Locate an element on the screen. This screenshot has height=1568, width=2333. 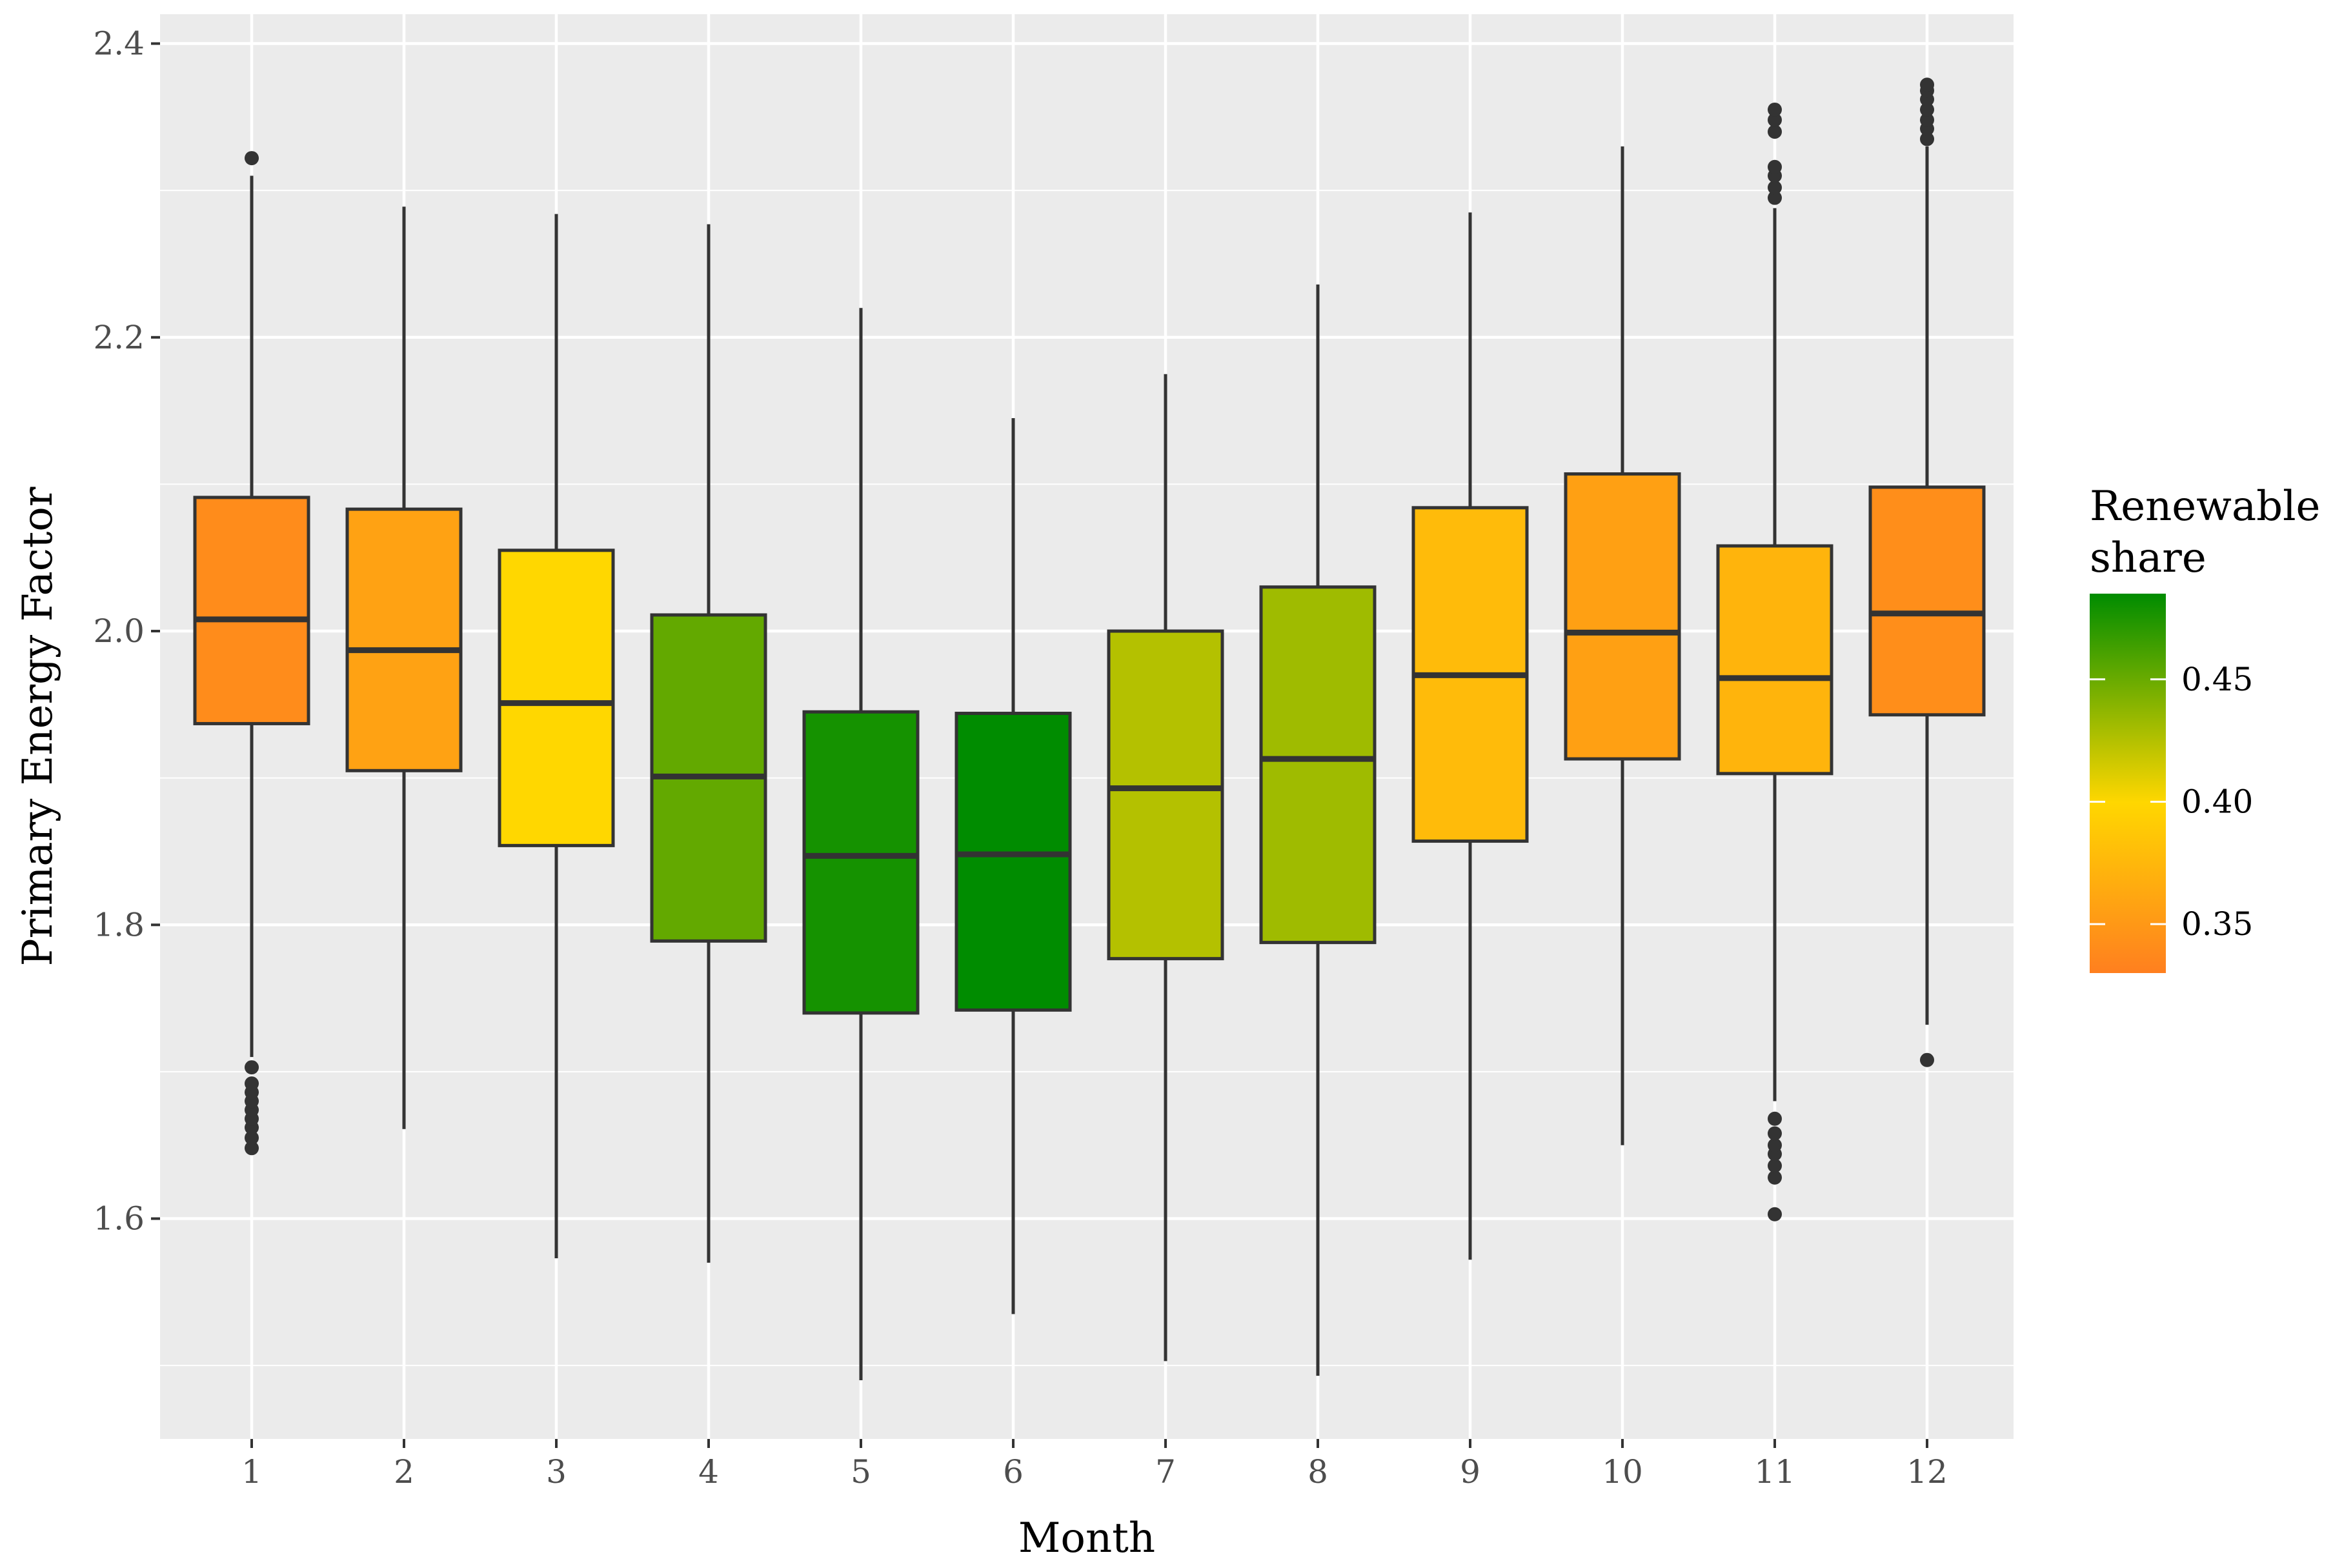
x-tick-label: 3 is located at coordinates (557, 1472).